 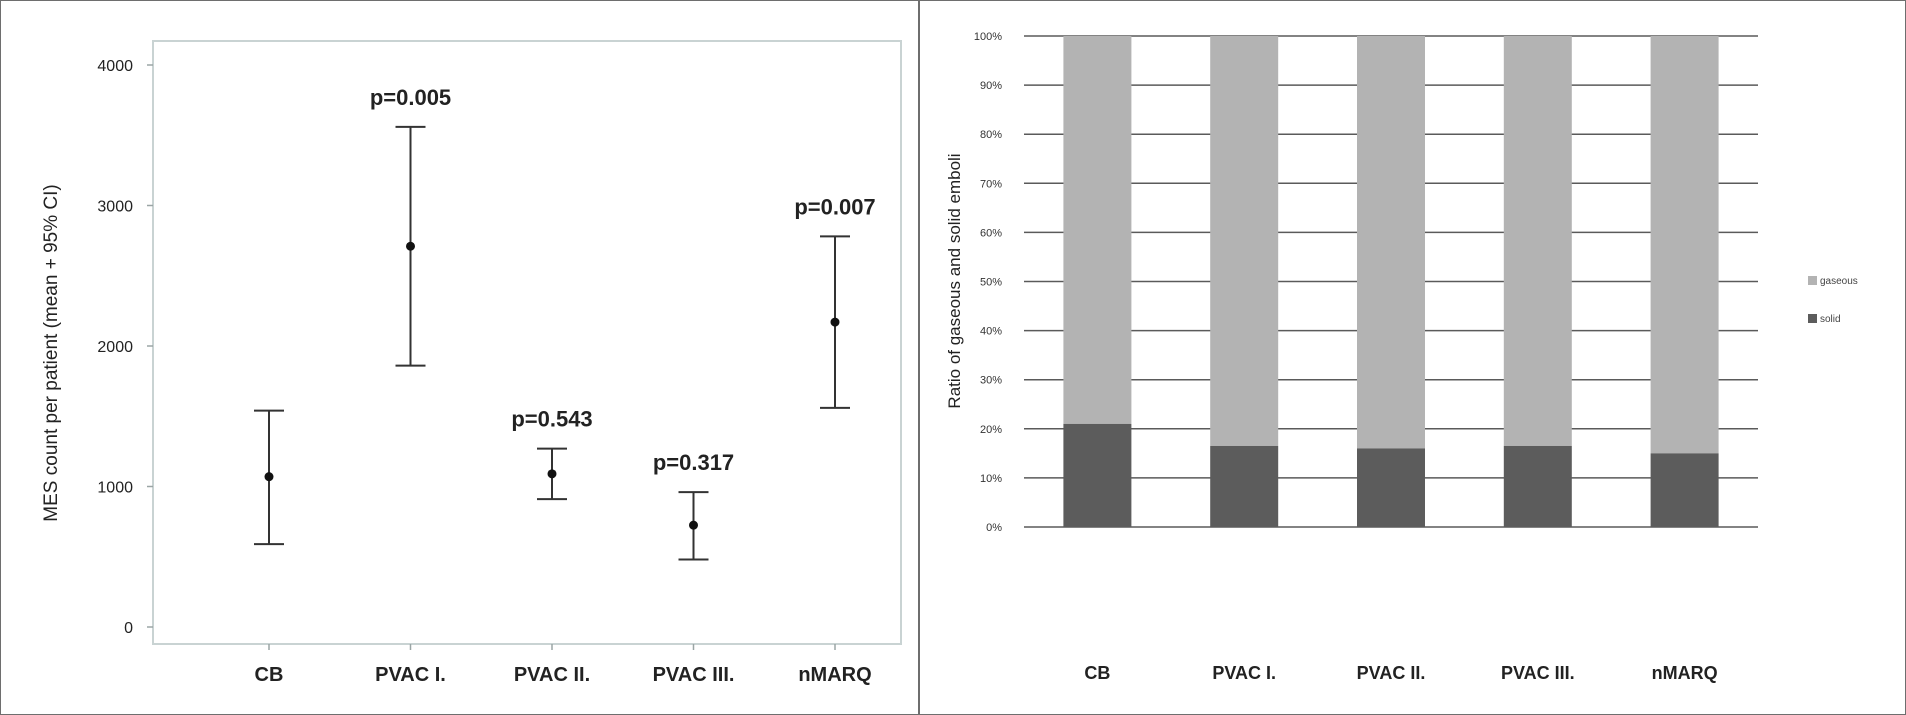 What do you see at coordinates (991, 381) in the screenshot?
I see `y-tick-label: 30%` at bounding box center [991, 381].